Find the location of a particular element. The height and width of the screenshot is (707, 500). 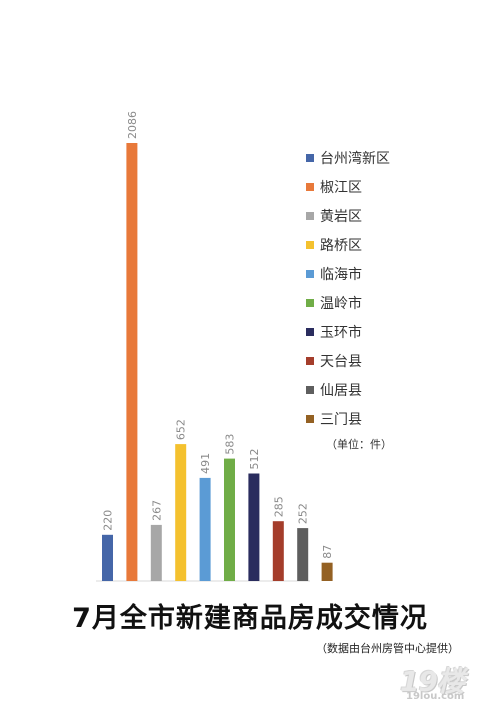

legend-label: 临海市 is located at coordinates (341, 274).